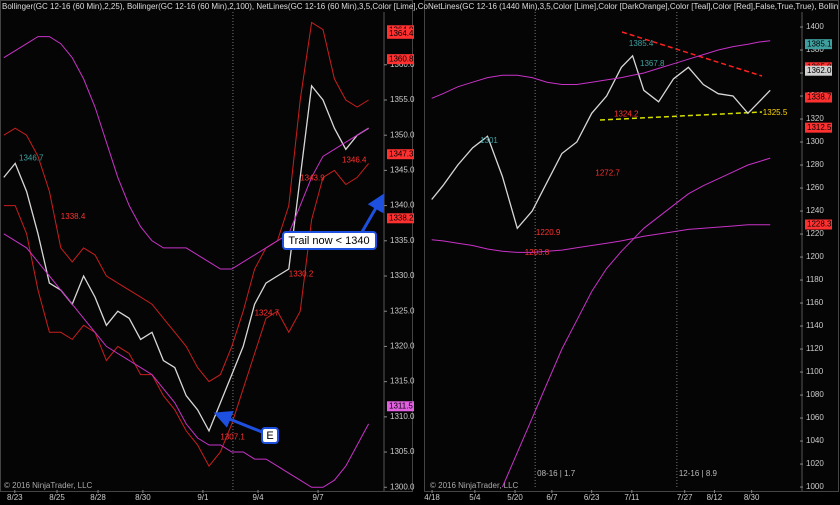 This screenshot has height=505, width=840. I want to click on price-label: 1367.8, so click(652, 63).